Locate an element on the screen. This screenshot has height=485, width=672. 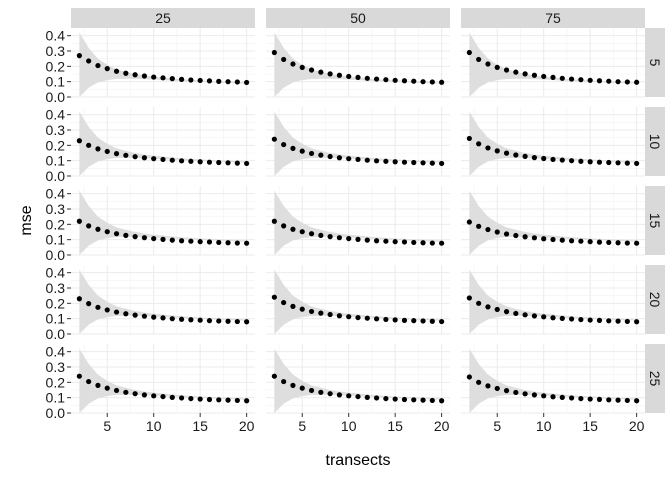
x-axis-title: transects is located at coordinates (358, 460).